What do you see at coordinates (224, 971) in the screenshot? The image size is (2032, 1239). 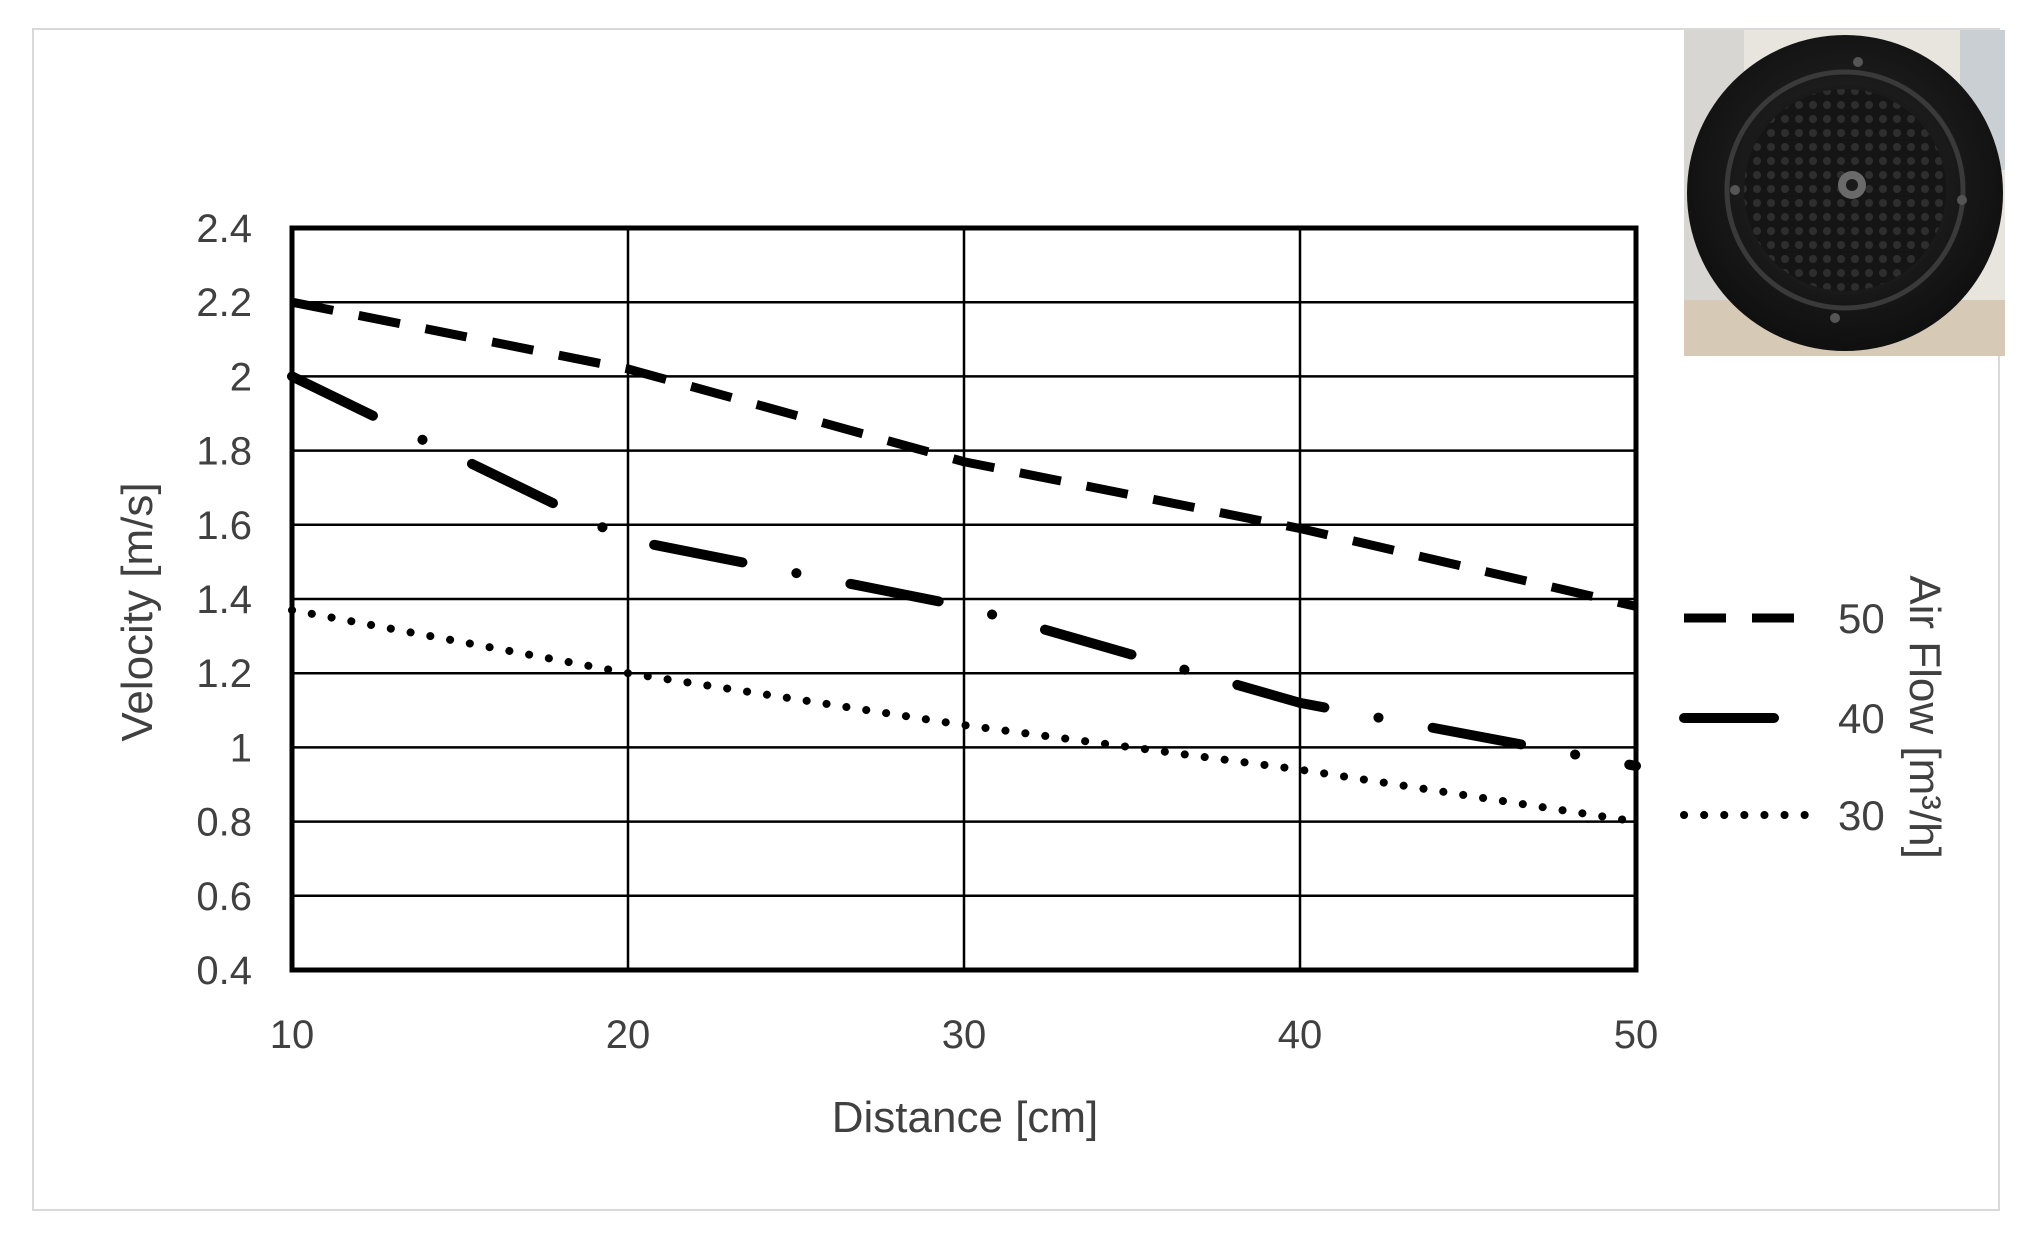 I see `y-tick-label: 0.4` at bounding box center [224, 971].